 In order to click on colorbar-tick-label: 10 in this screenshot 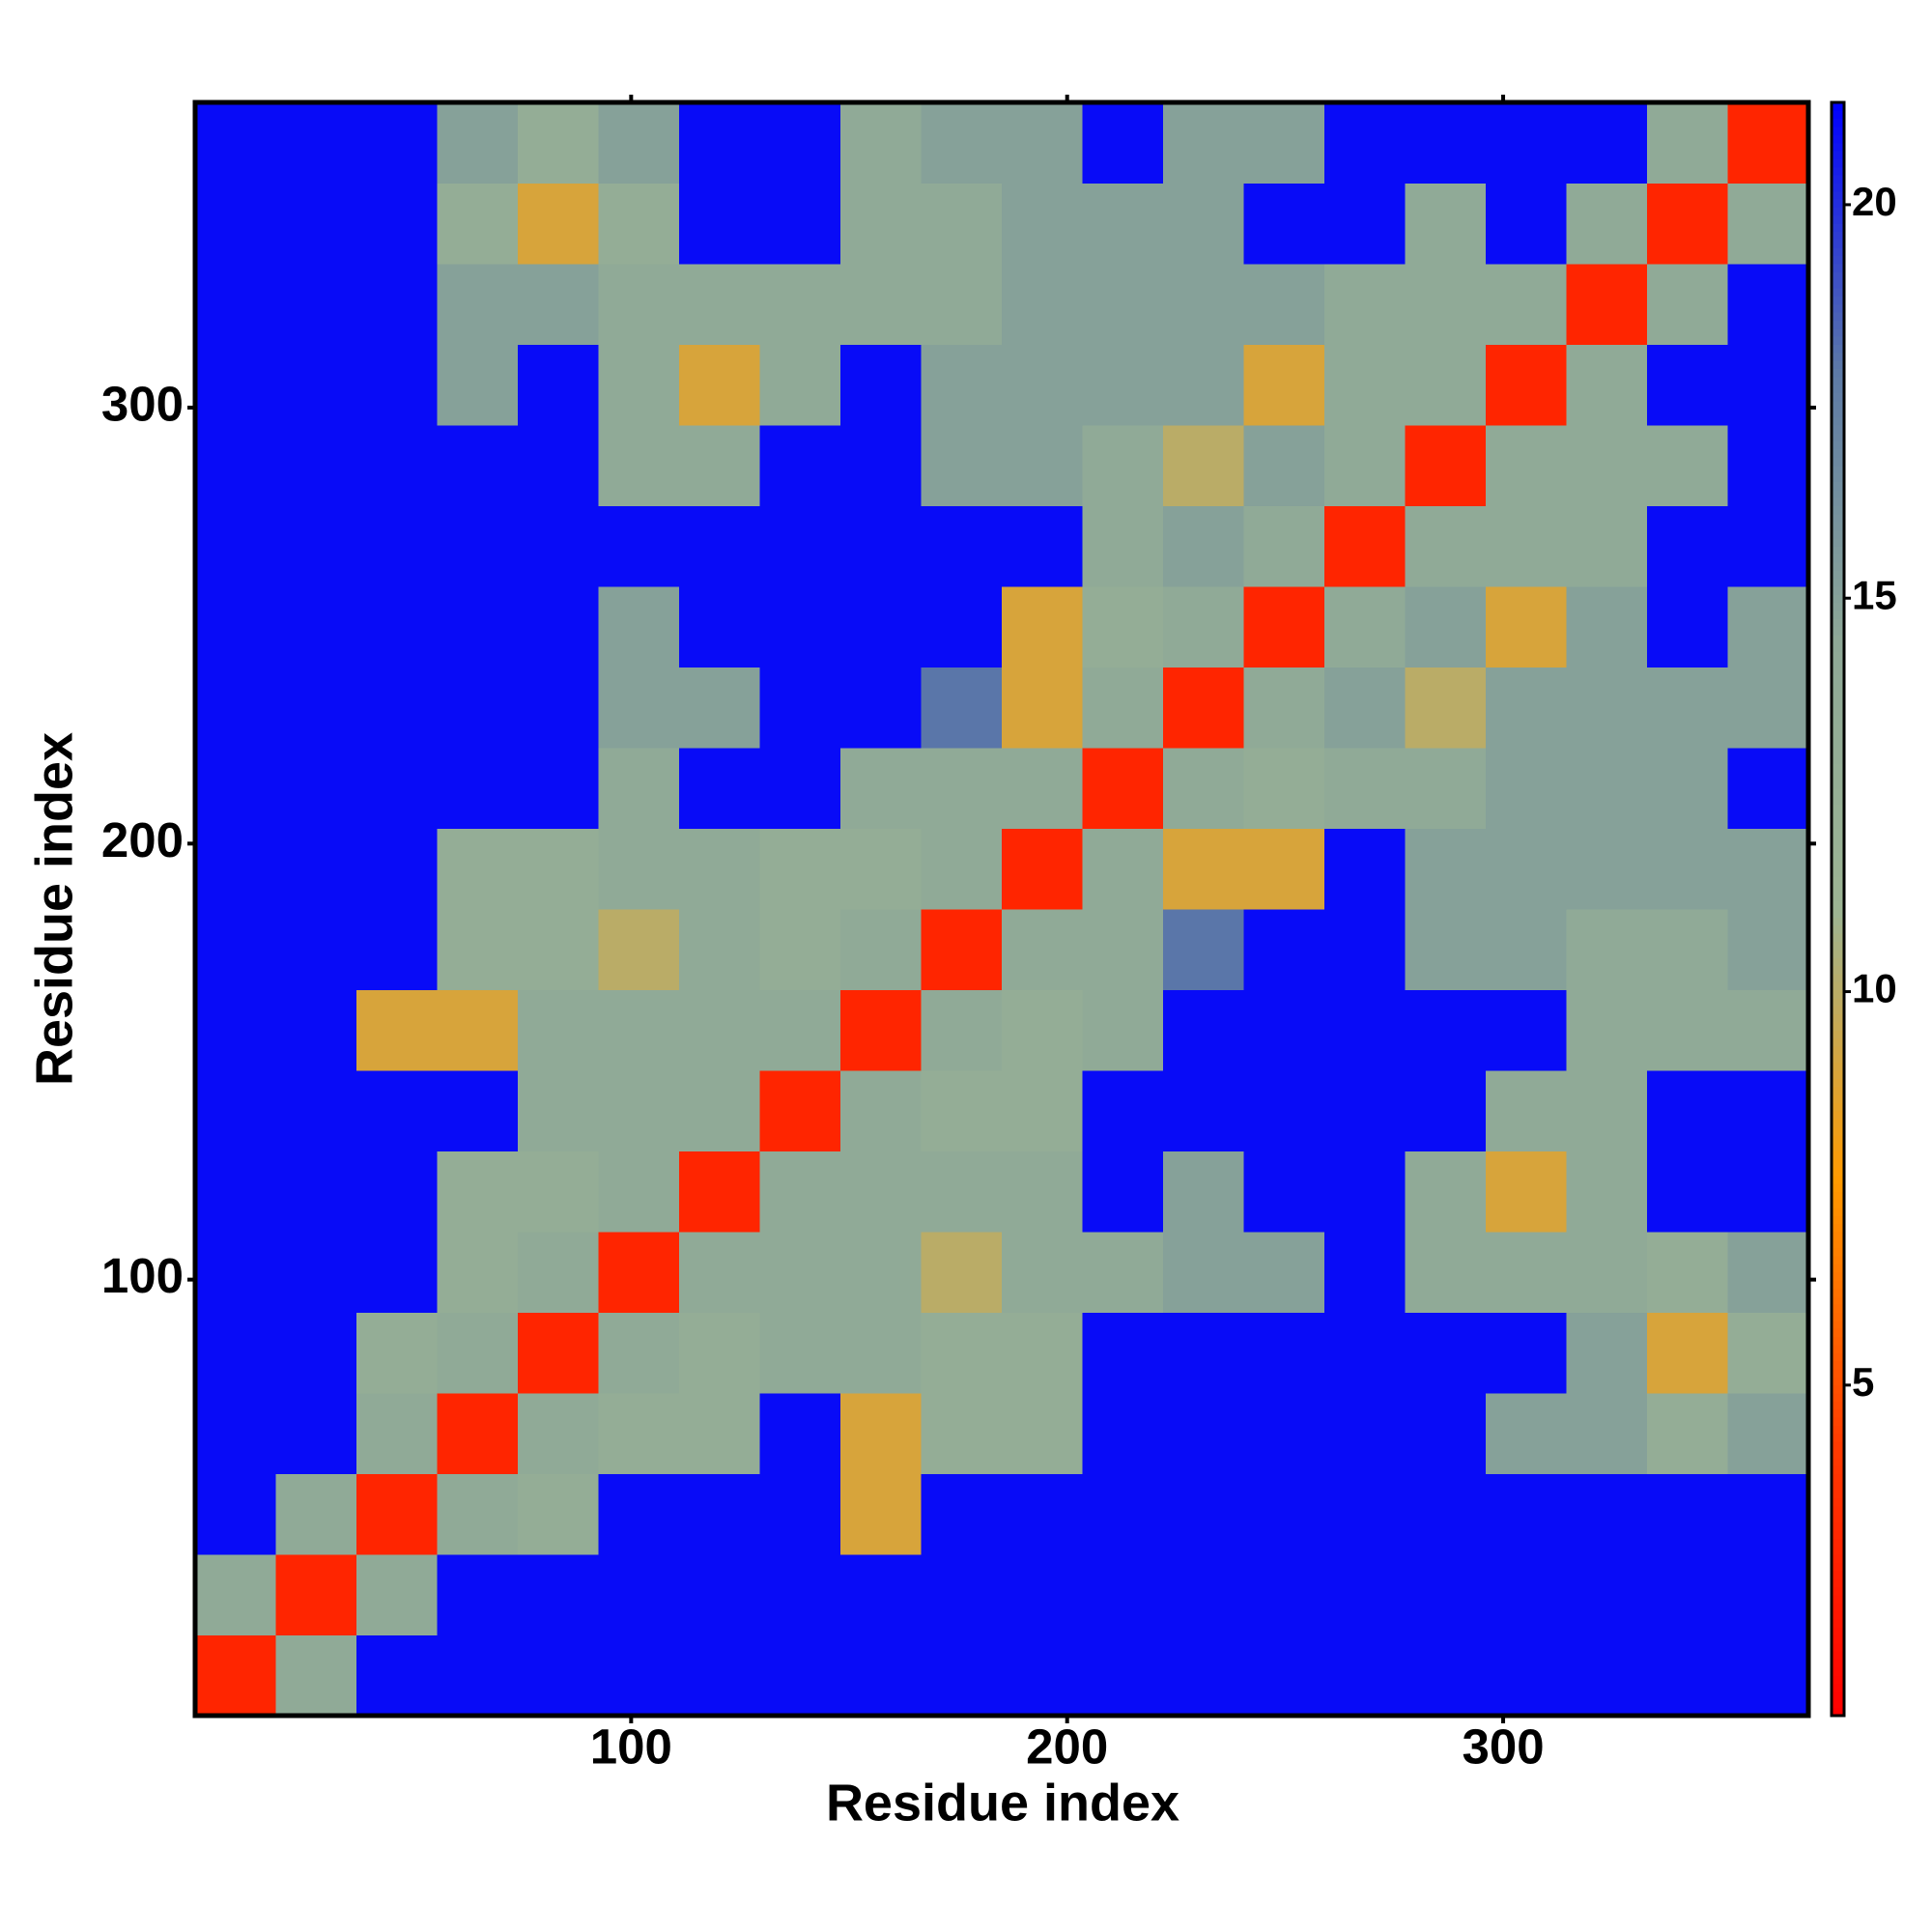, I will do `click(1874, 988)`.